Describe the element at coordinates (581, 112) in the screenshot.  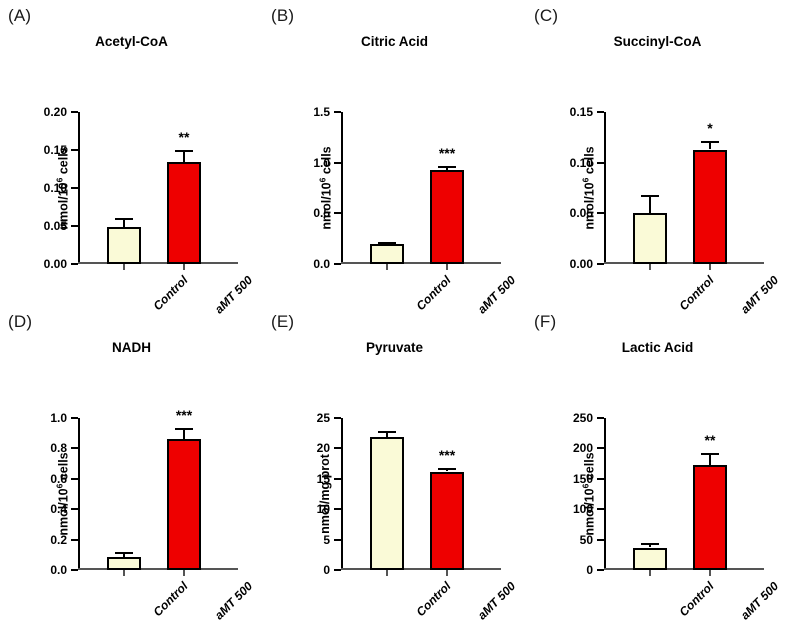
I see `y-axis-tick-label: 0.15` at that location.